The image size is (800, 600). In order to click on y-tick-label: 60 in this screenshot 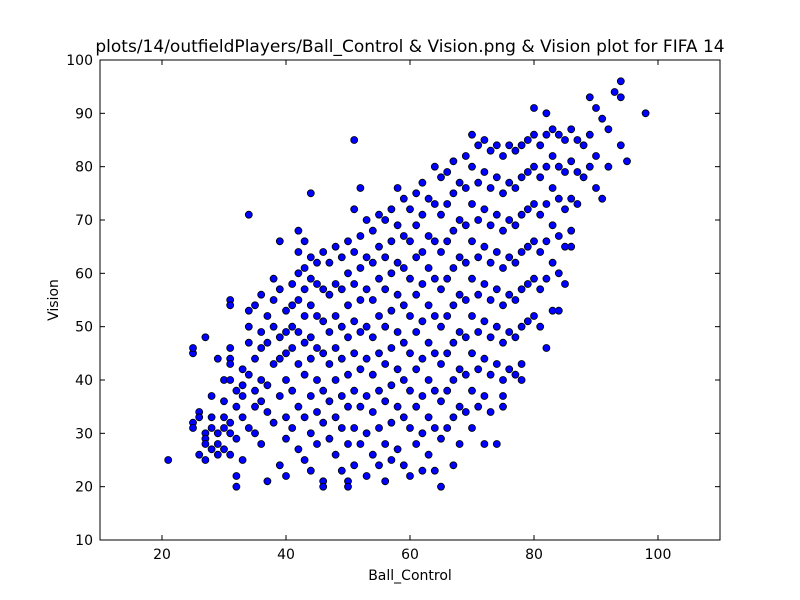, I will do `click(84, 274)`.